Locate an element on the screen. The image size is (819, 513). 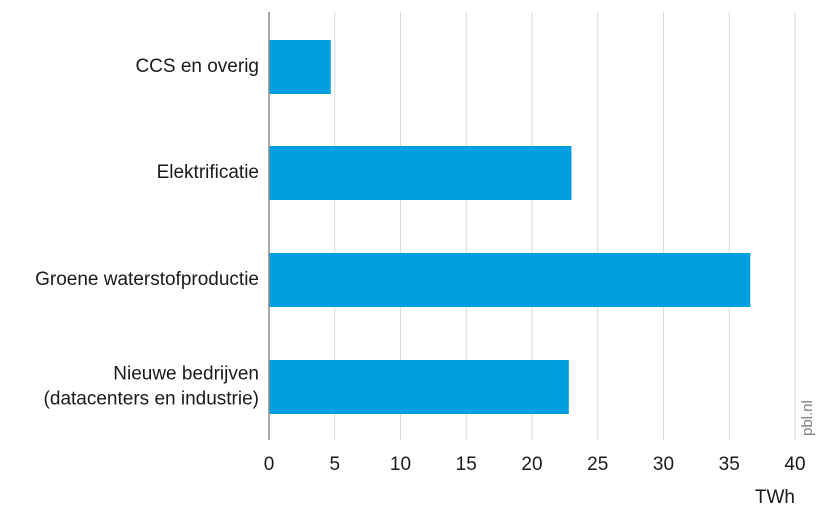
x-tick-labels: 0 5 10 15 20 25 30 35 40 is located at coordinates (535, 464).